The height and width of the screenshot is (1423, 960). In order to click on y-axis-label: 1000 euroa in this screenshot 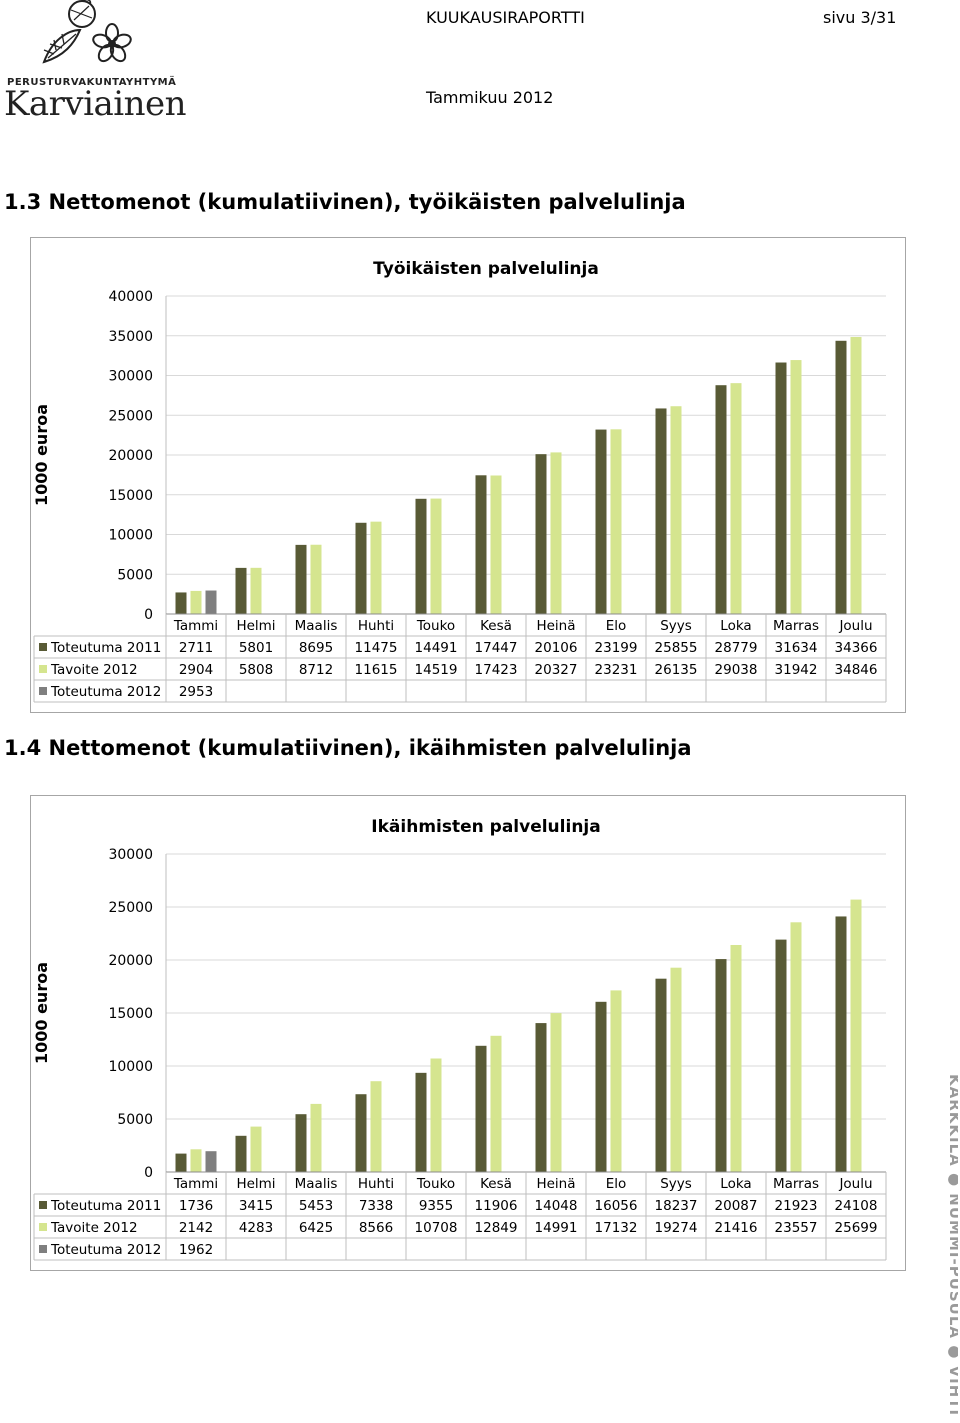, I will do `click(41, 1013)`.